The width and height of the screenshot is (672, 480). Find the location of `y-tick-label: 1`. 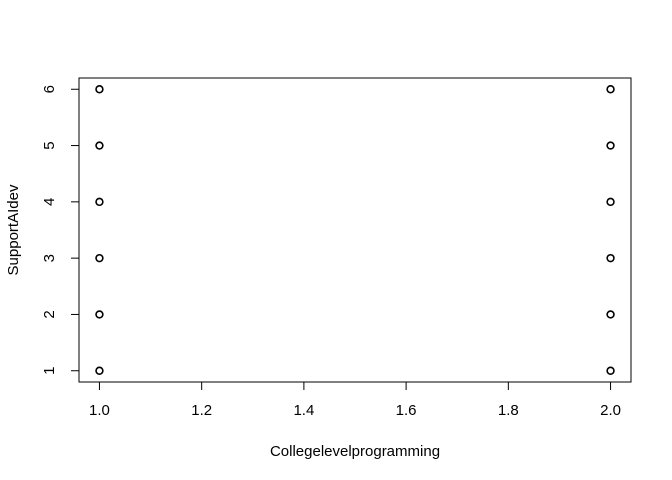

y-tick-label: 1 is located at coordinates (49, 371).